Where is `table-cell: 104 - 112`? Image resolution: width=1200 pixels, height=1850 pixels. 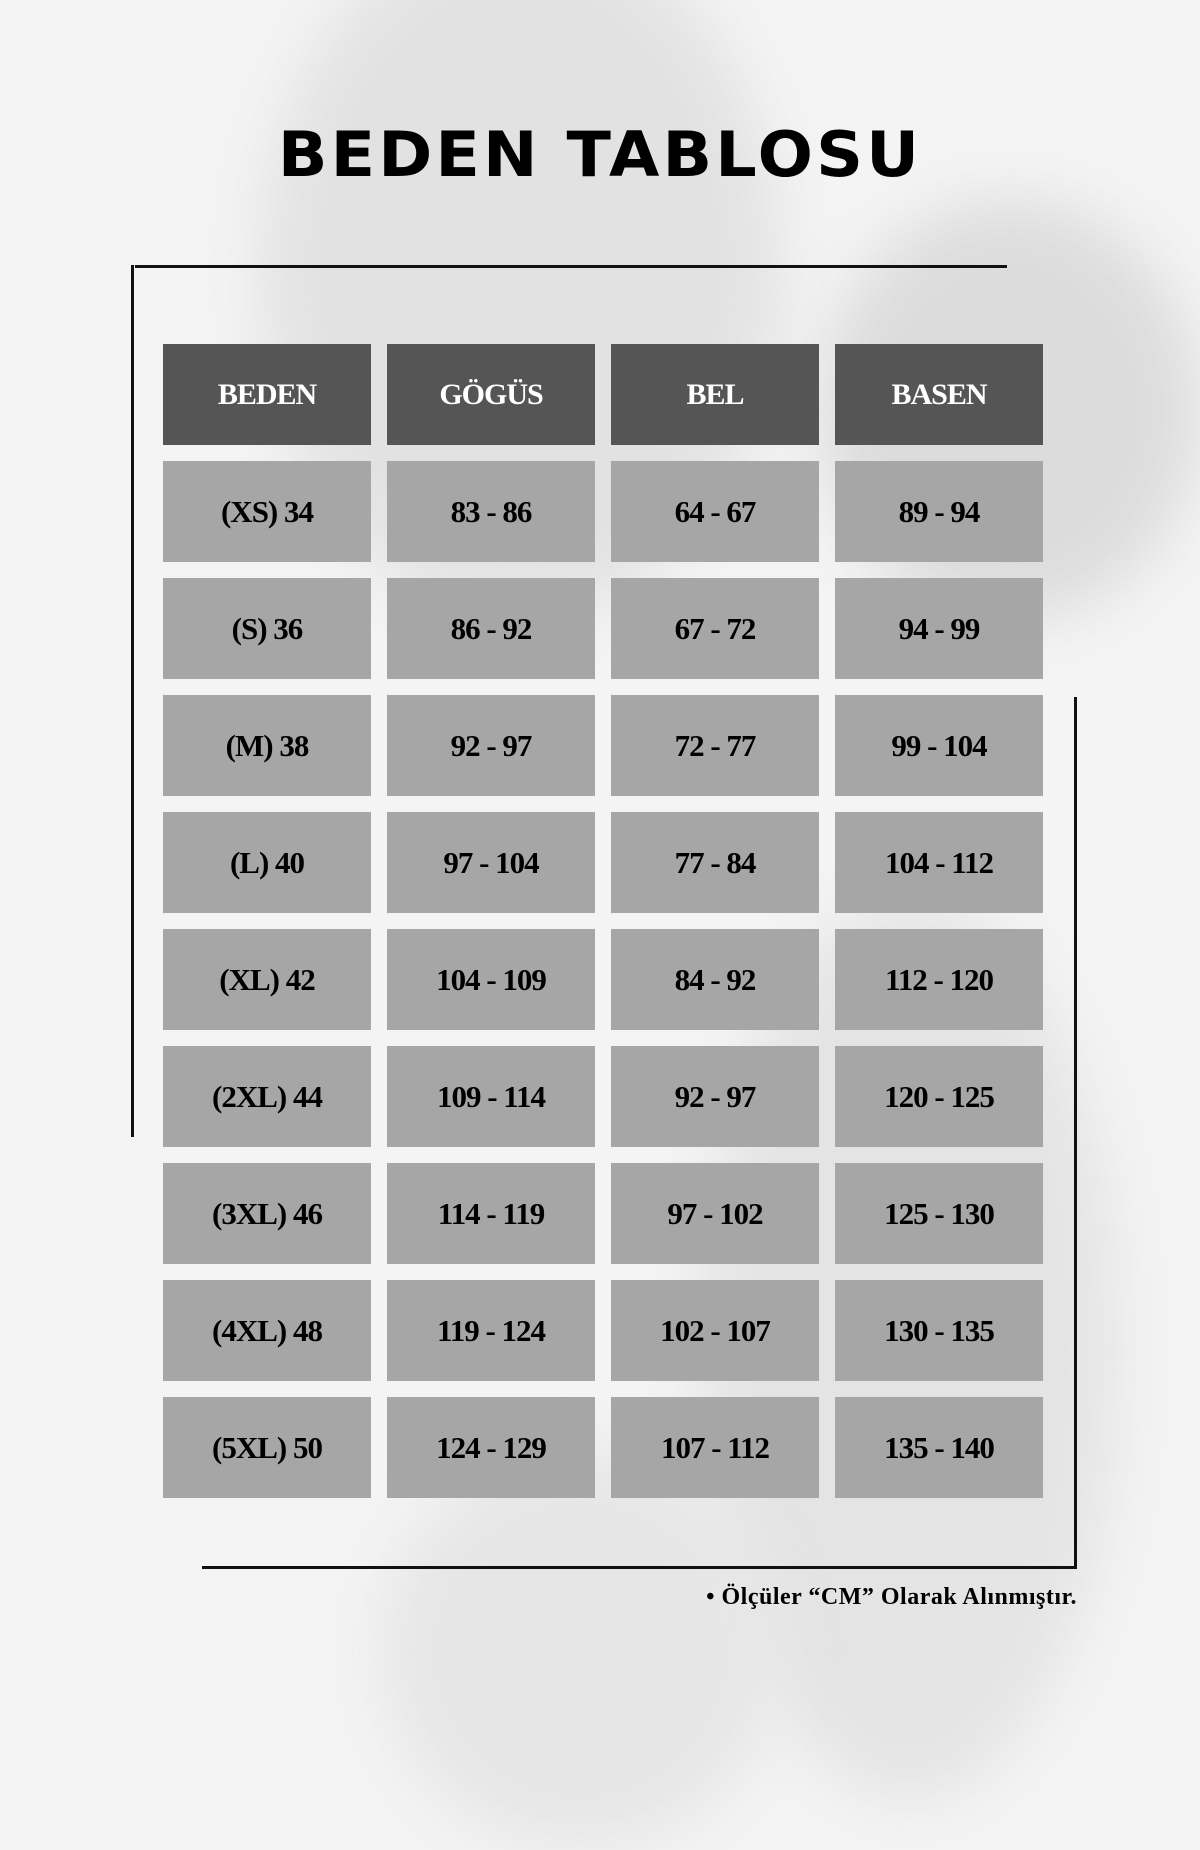
table-cell: 104 - 112 is located at coordinates (939, 862).